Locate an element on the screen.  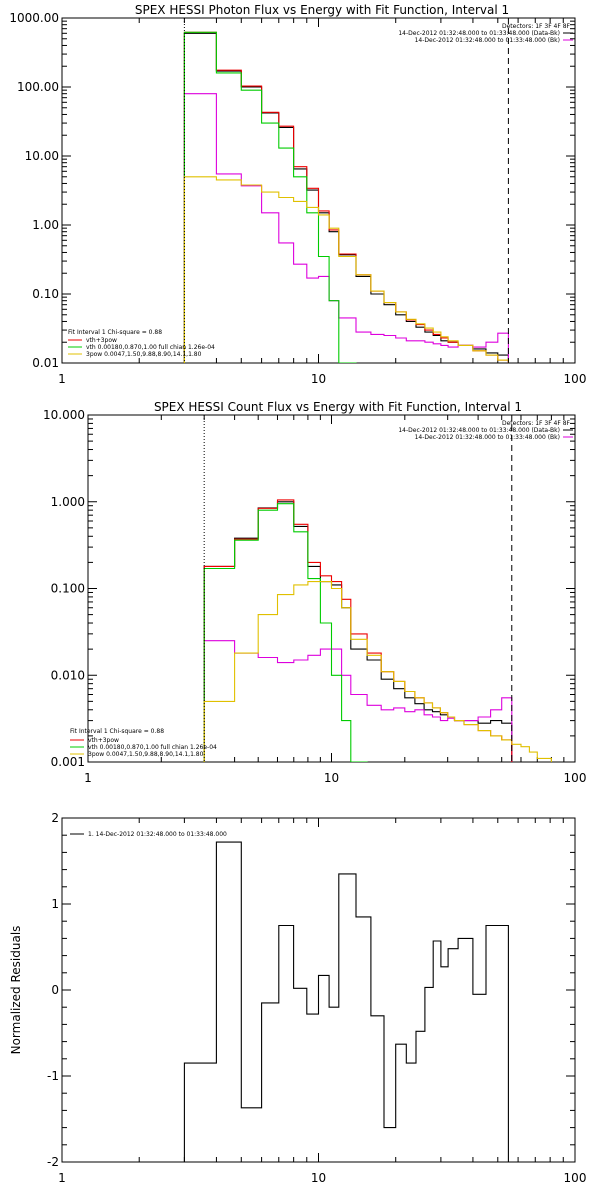
photon-y-tick-label: 0.01 is located at coordinates (45, 363).